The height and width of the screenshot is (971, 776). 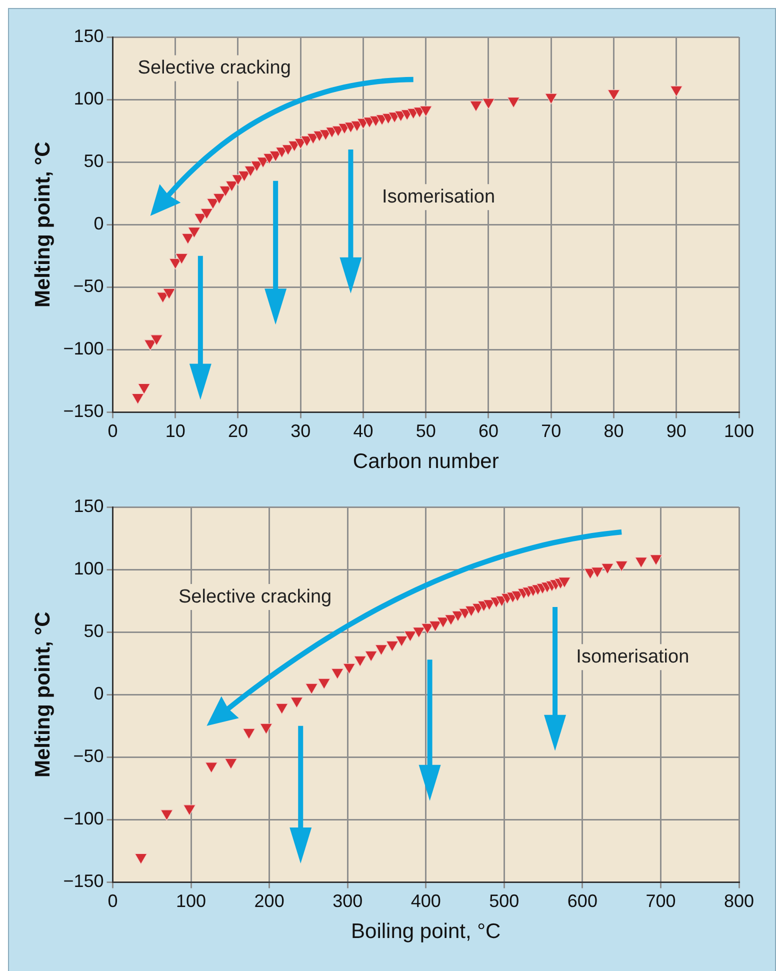 I want to click on x-tick-label: 800, so click(x=739, y=900).